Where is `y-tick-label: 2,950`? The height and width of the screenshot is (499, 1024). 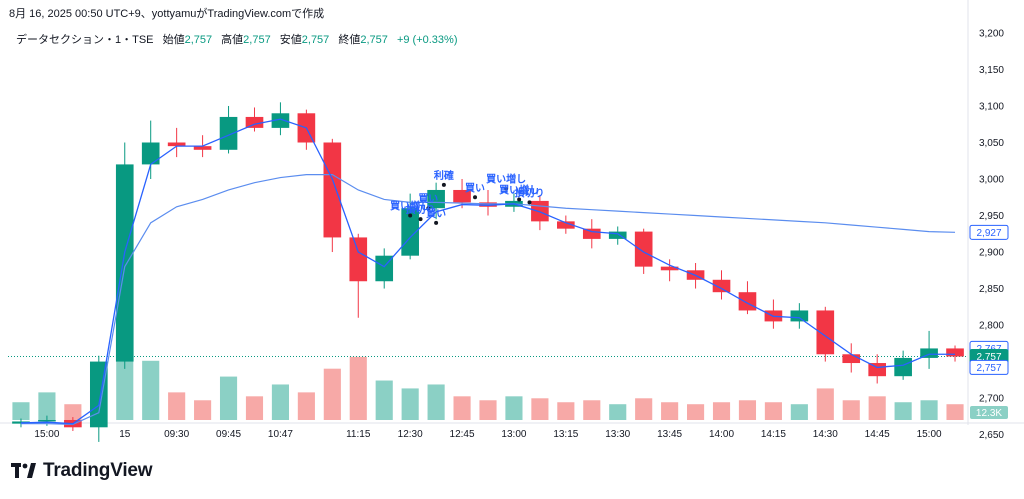
y-tick-label: 2,950 is located at coordinates (991, 216).